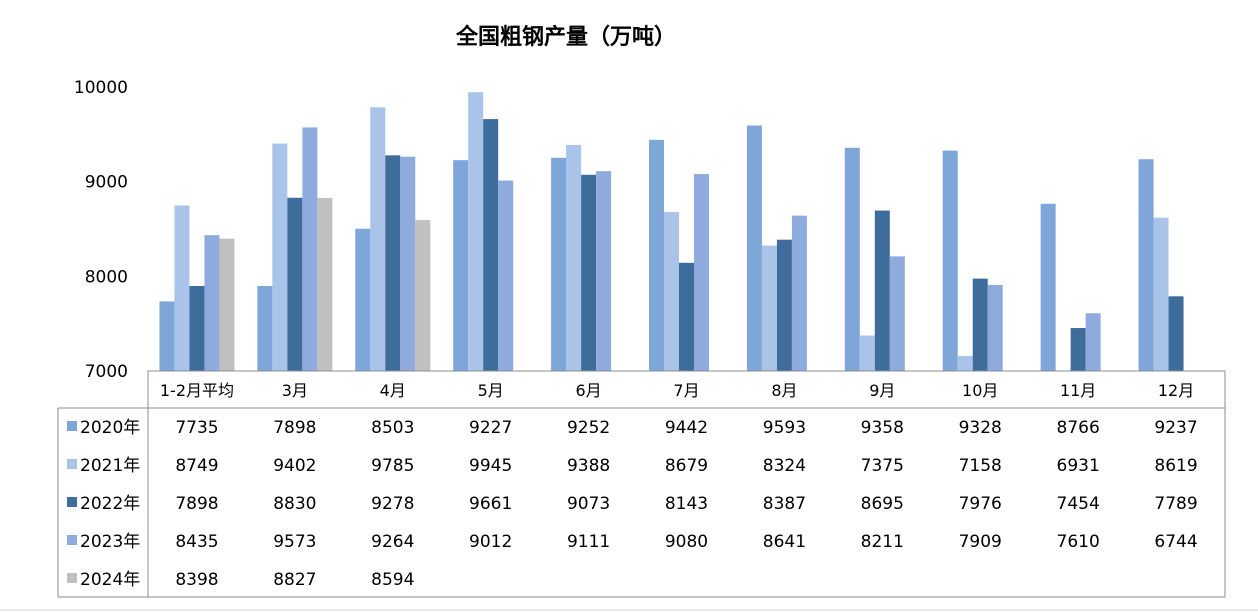 This screenshot has height=613, width=1258. What do you see at coordinates (980, 428) in the screenshot?
I see `data-table-cell: 9328` at bounding box center [980, 428].